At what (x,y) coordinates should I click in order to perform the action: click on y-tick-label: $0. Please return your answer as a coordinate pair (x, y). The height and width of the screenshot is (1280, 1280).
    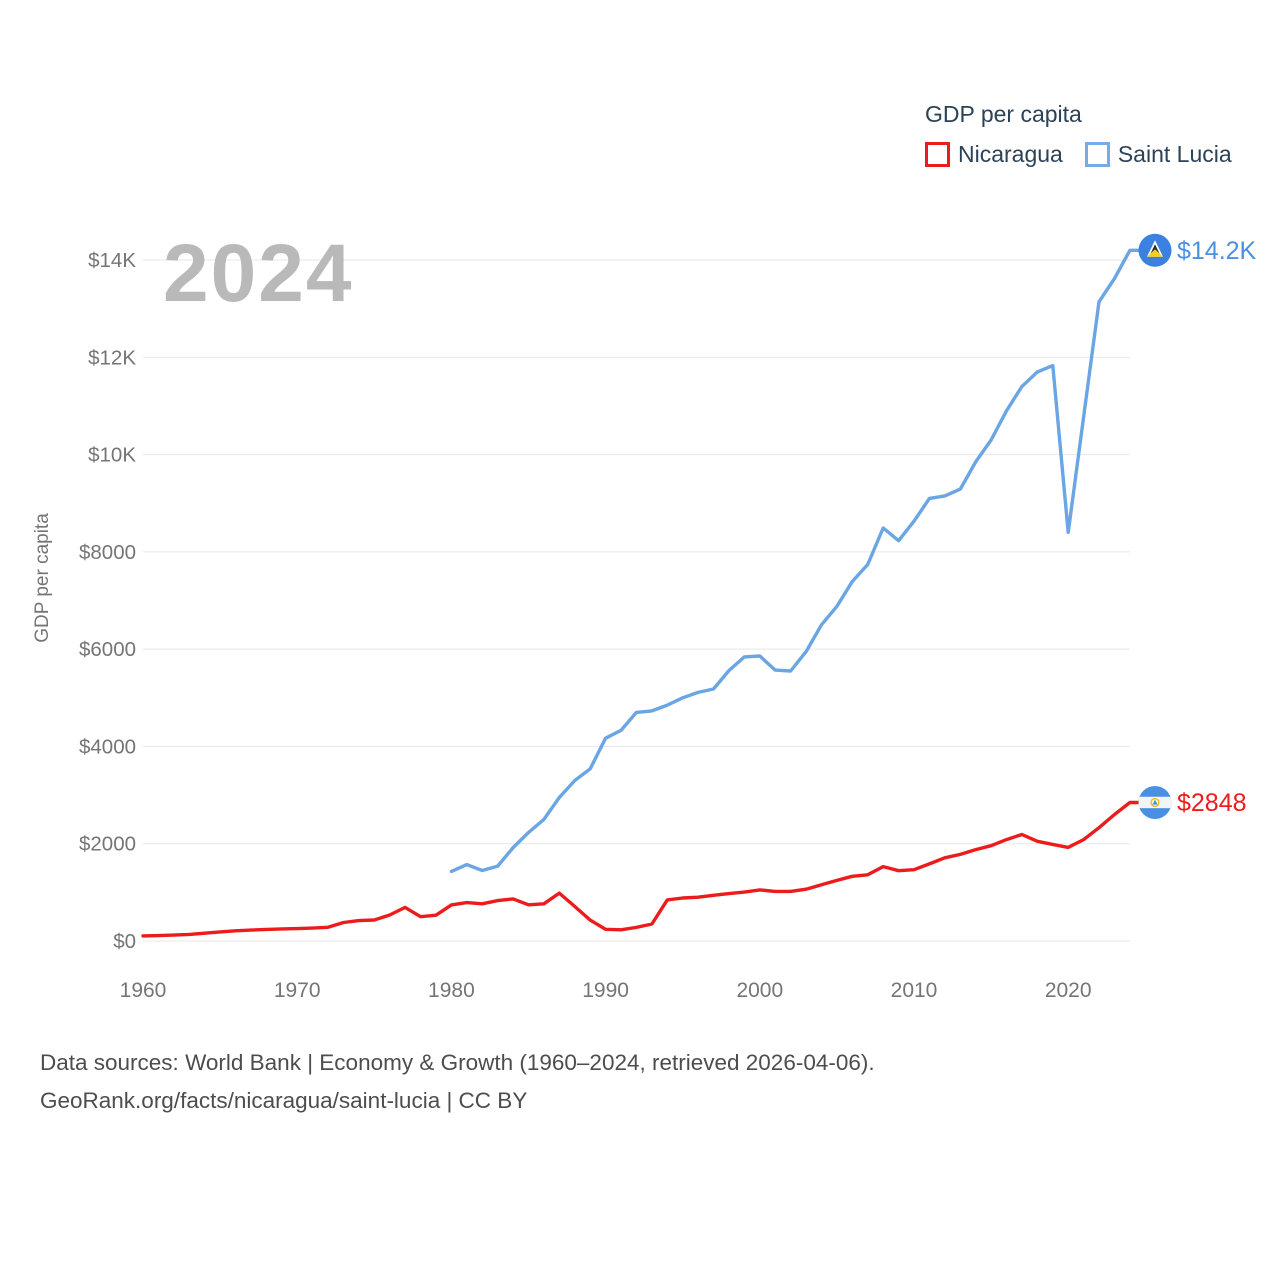
    Looking at the image, I should click on (124, 941).